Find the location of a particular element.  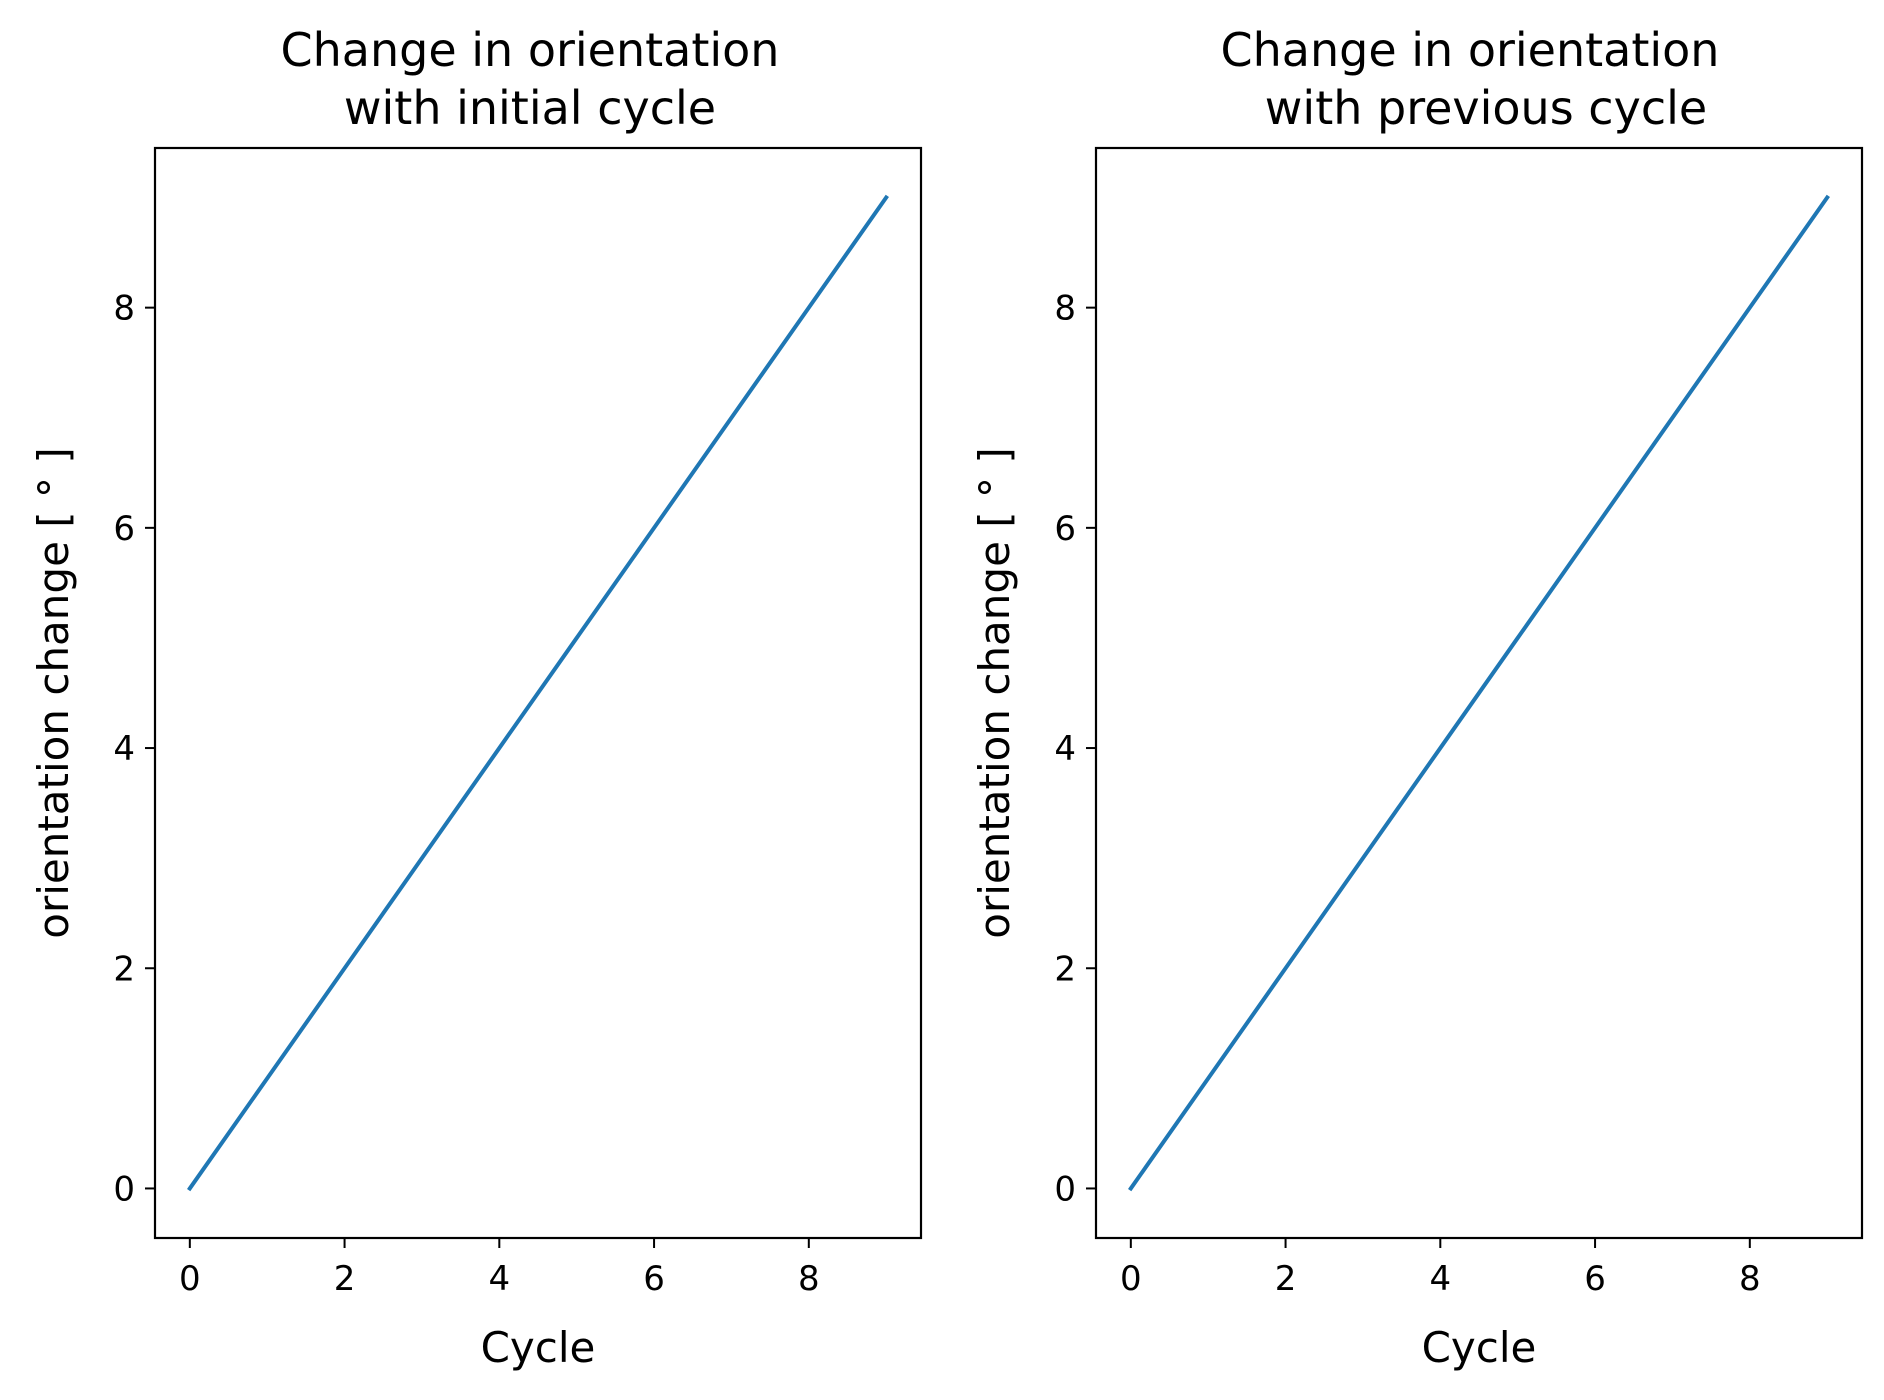

chart-title-line-2: with previous cycle is located at coordinates (1486, 108).